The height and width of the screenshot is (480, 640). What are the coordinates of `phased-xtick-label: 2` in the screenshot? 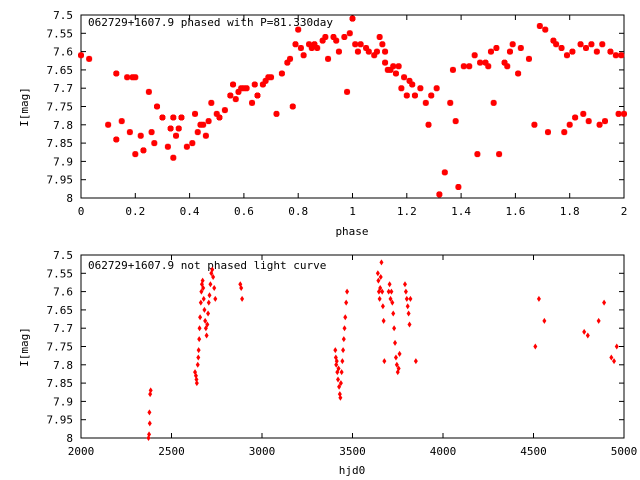 It's located at (624, 211).